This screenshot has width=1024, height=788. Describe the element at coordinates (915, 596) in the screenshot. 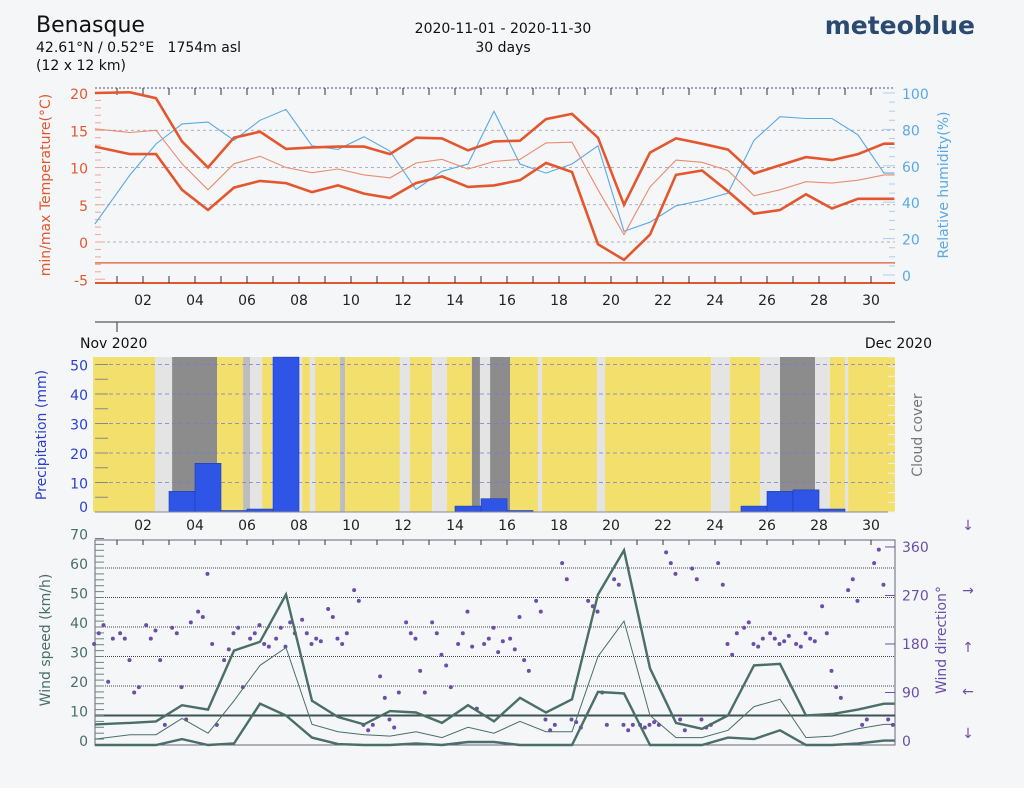

I see `y2-tick-label: 270` at that location.